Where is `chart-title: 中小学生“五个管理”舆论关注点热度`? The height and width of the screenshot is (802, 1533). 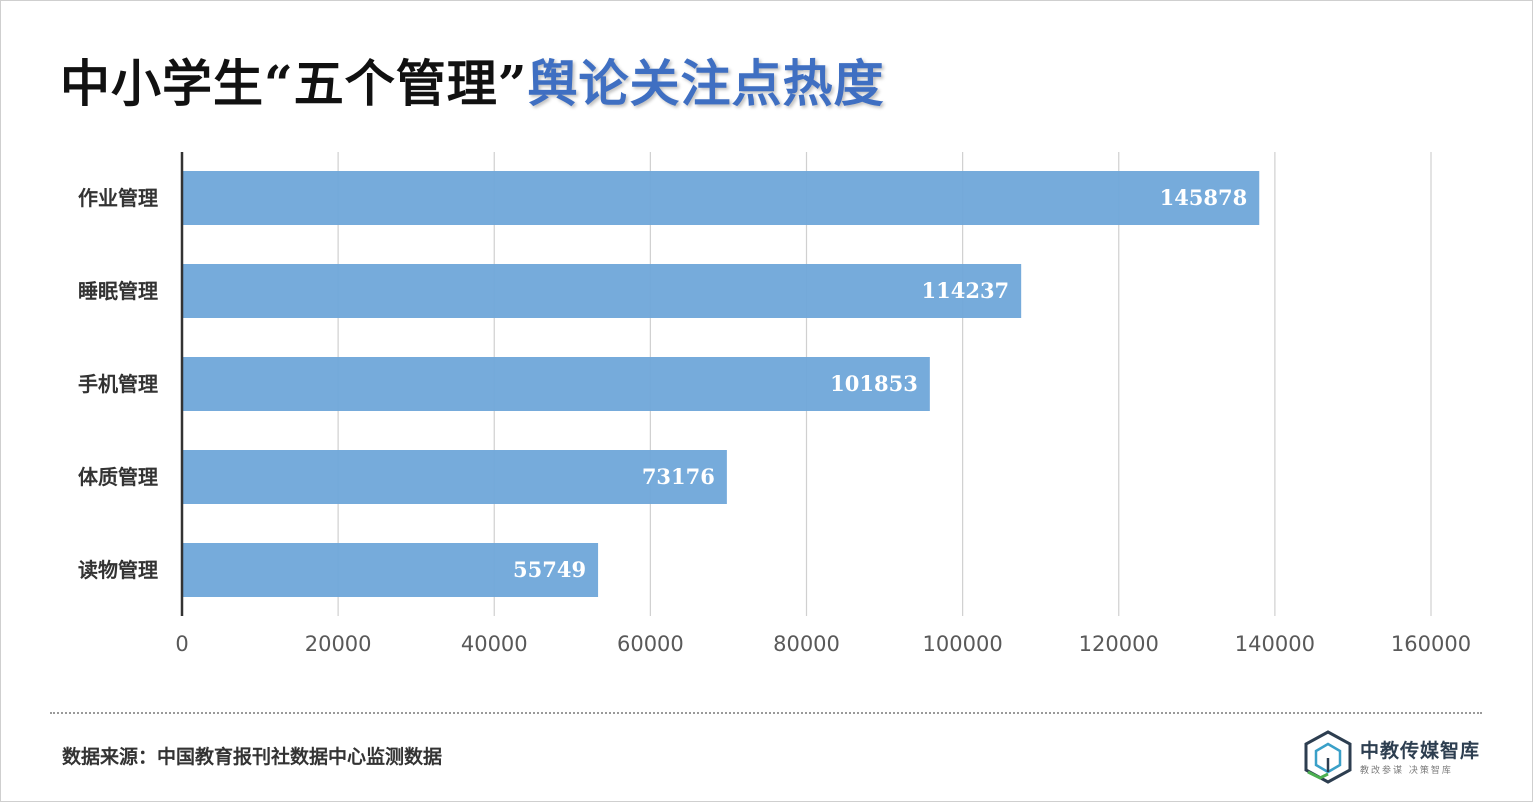 chart-title: 中小学生“五个管理”舆论关注点热度 is located at coordinates (472, 80).